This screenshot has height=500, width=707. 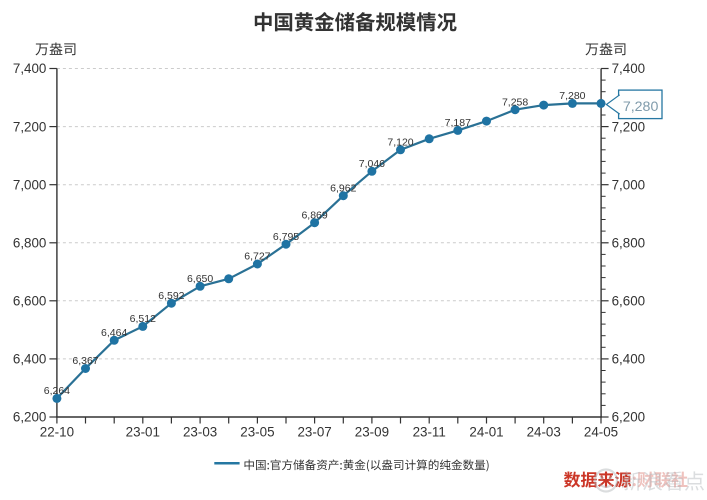 What do you see at coordinates (143, 432) in the screenshot?
I see `svg-text: 23-01` at bounding box center [143, 432].